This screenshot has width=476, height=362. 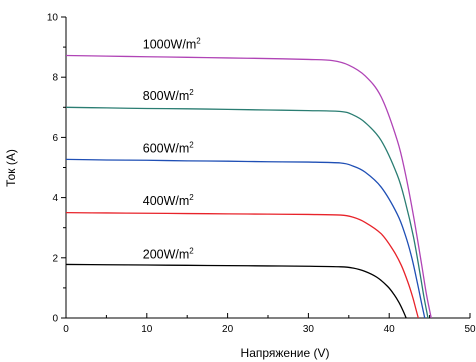 I want to click on y-tick-label: 6, so click(x=55, y=138).